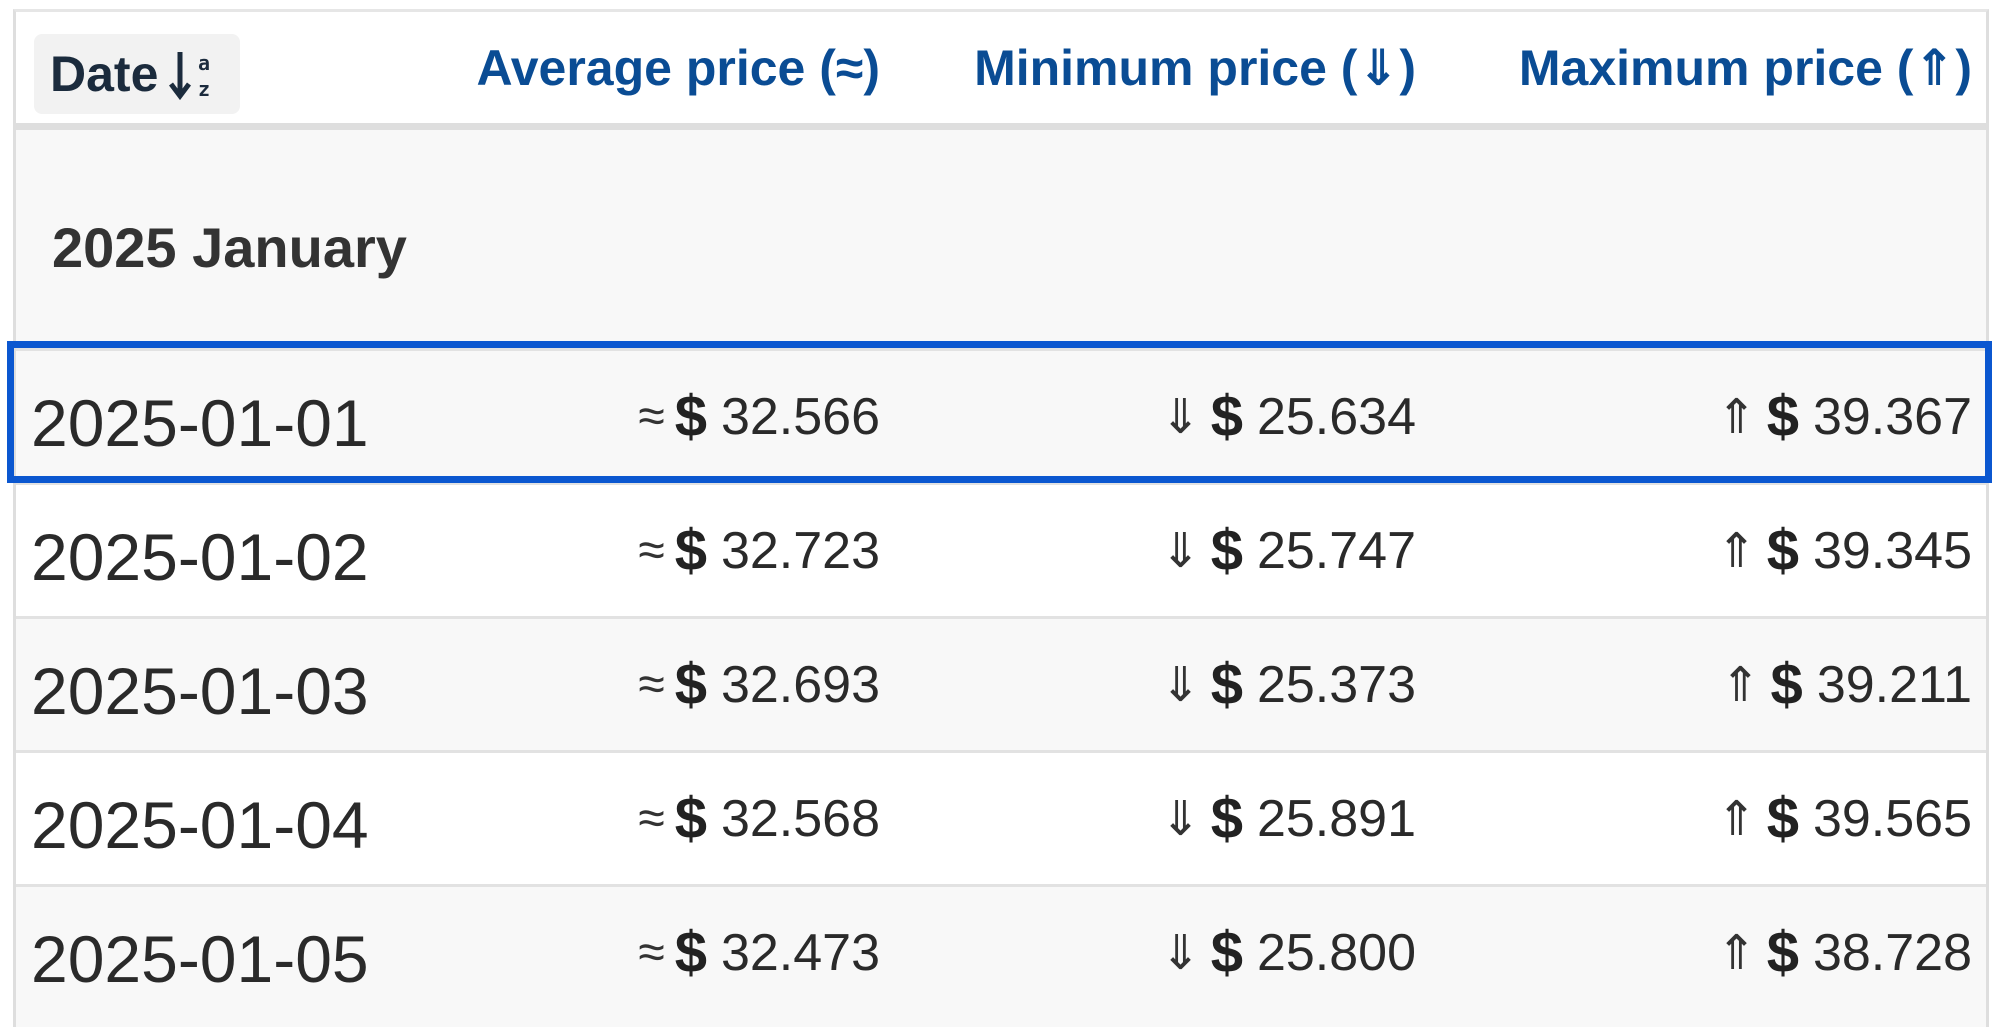 This screenshot has width=1999, height=1027. What do you see at coordinates (800, 550) in the screenshot?
I see `average-value: 32.723` at bounding box center [800, 550].